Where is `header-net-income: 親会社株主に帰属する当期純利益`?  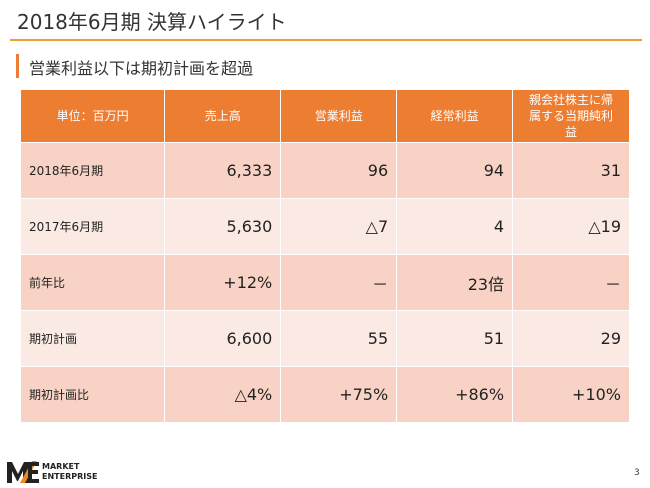 header-net-income: 親会社株主に帰属する当期純利益 is located at coordinates (571, 116).